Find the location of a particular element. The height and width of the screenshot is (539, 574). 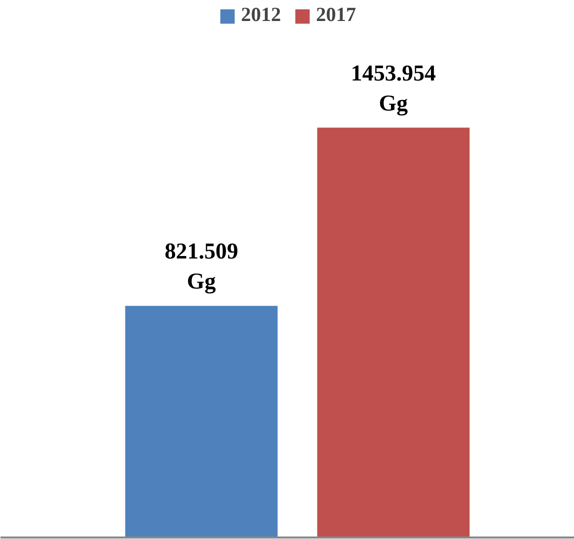

data-label: 1453.954 Gg is located at coordinates (393, 88).